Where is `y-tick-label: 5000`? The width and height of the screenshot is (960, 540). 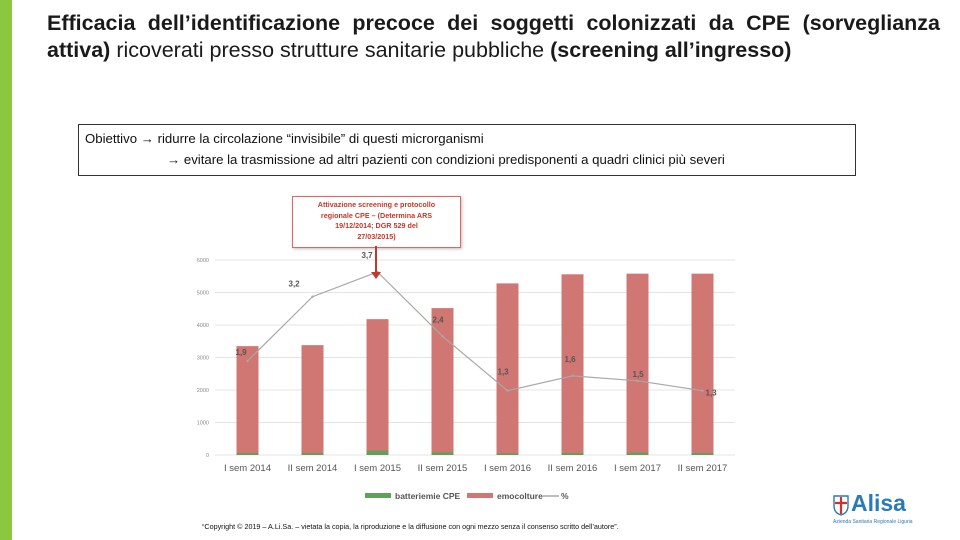
y-tick-label: 5000 is located at coordinates (203, 294).